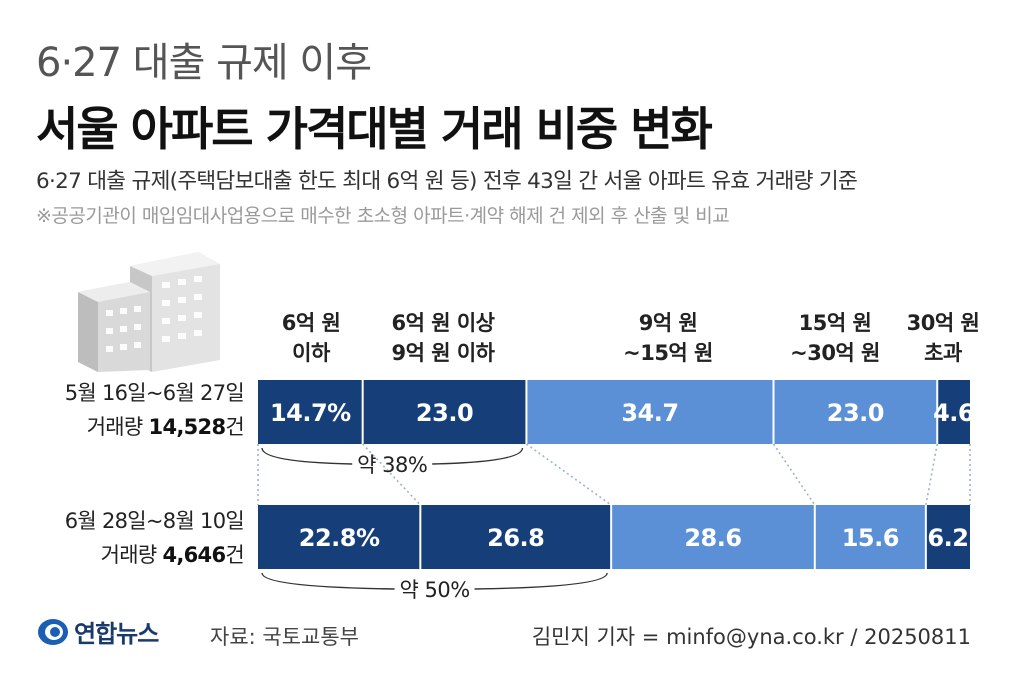  What do you see at coordinates (392, 465) in the screenshot?
I see `share-annotation: 약 38%` at bounding box center [392, 465].